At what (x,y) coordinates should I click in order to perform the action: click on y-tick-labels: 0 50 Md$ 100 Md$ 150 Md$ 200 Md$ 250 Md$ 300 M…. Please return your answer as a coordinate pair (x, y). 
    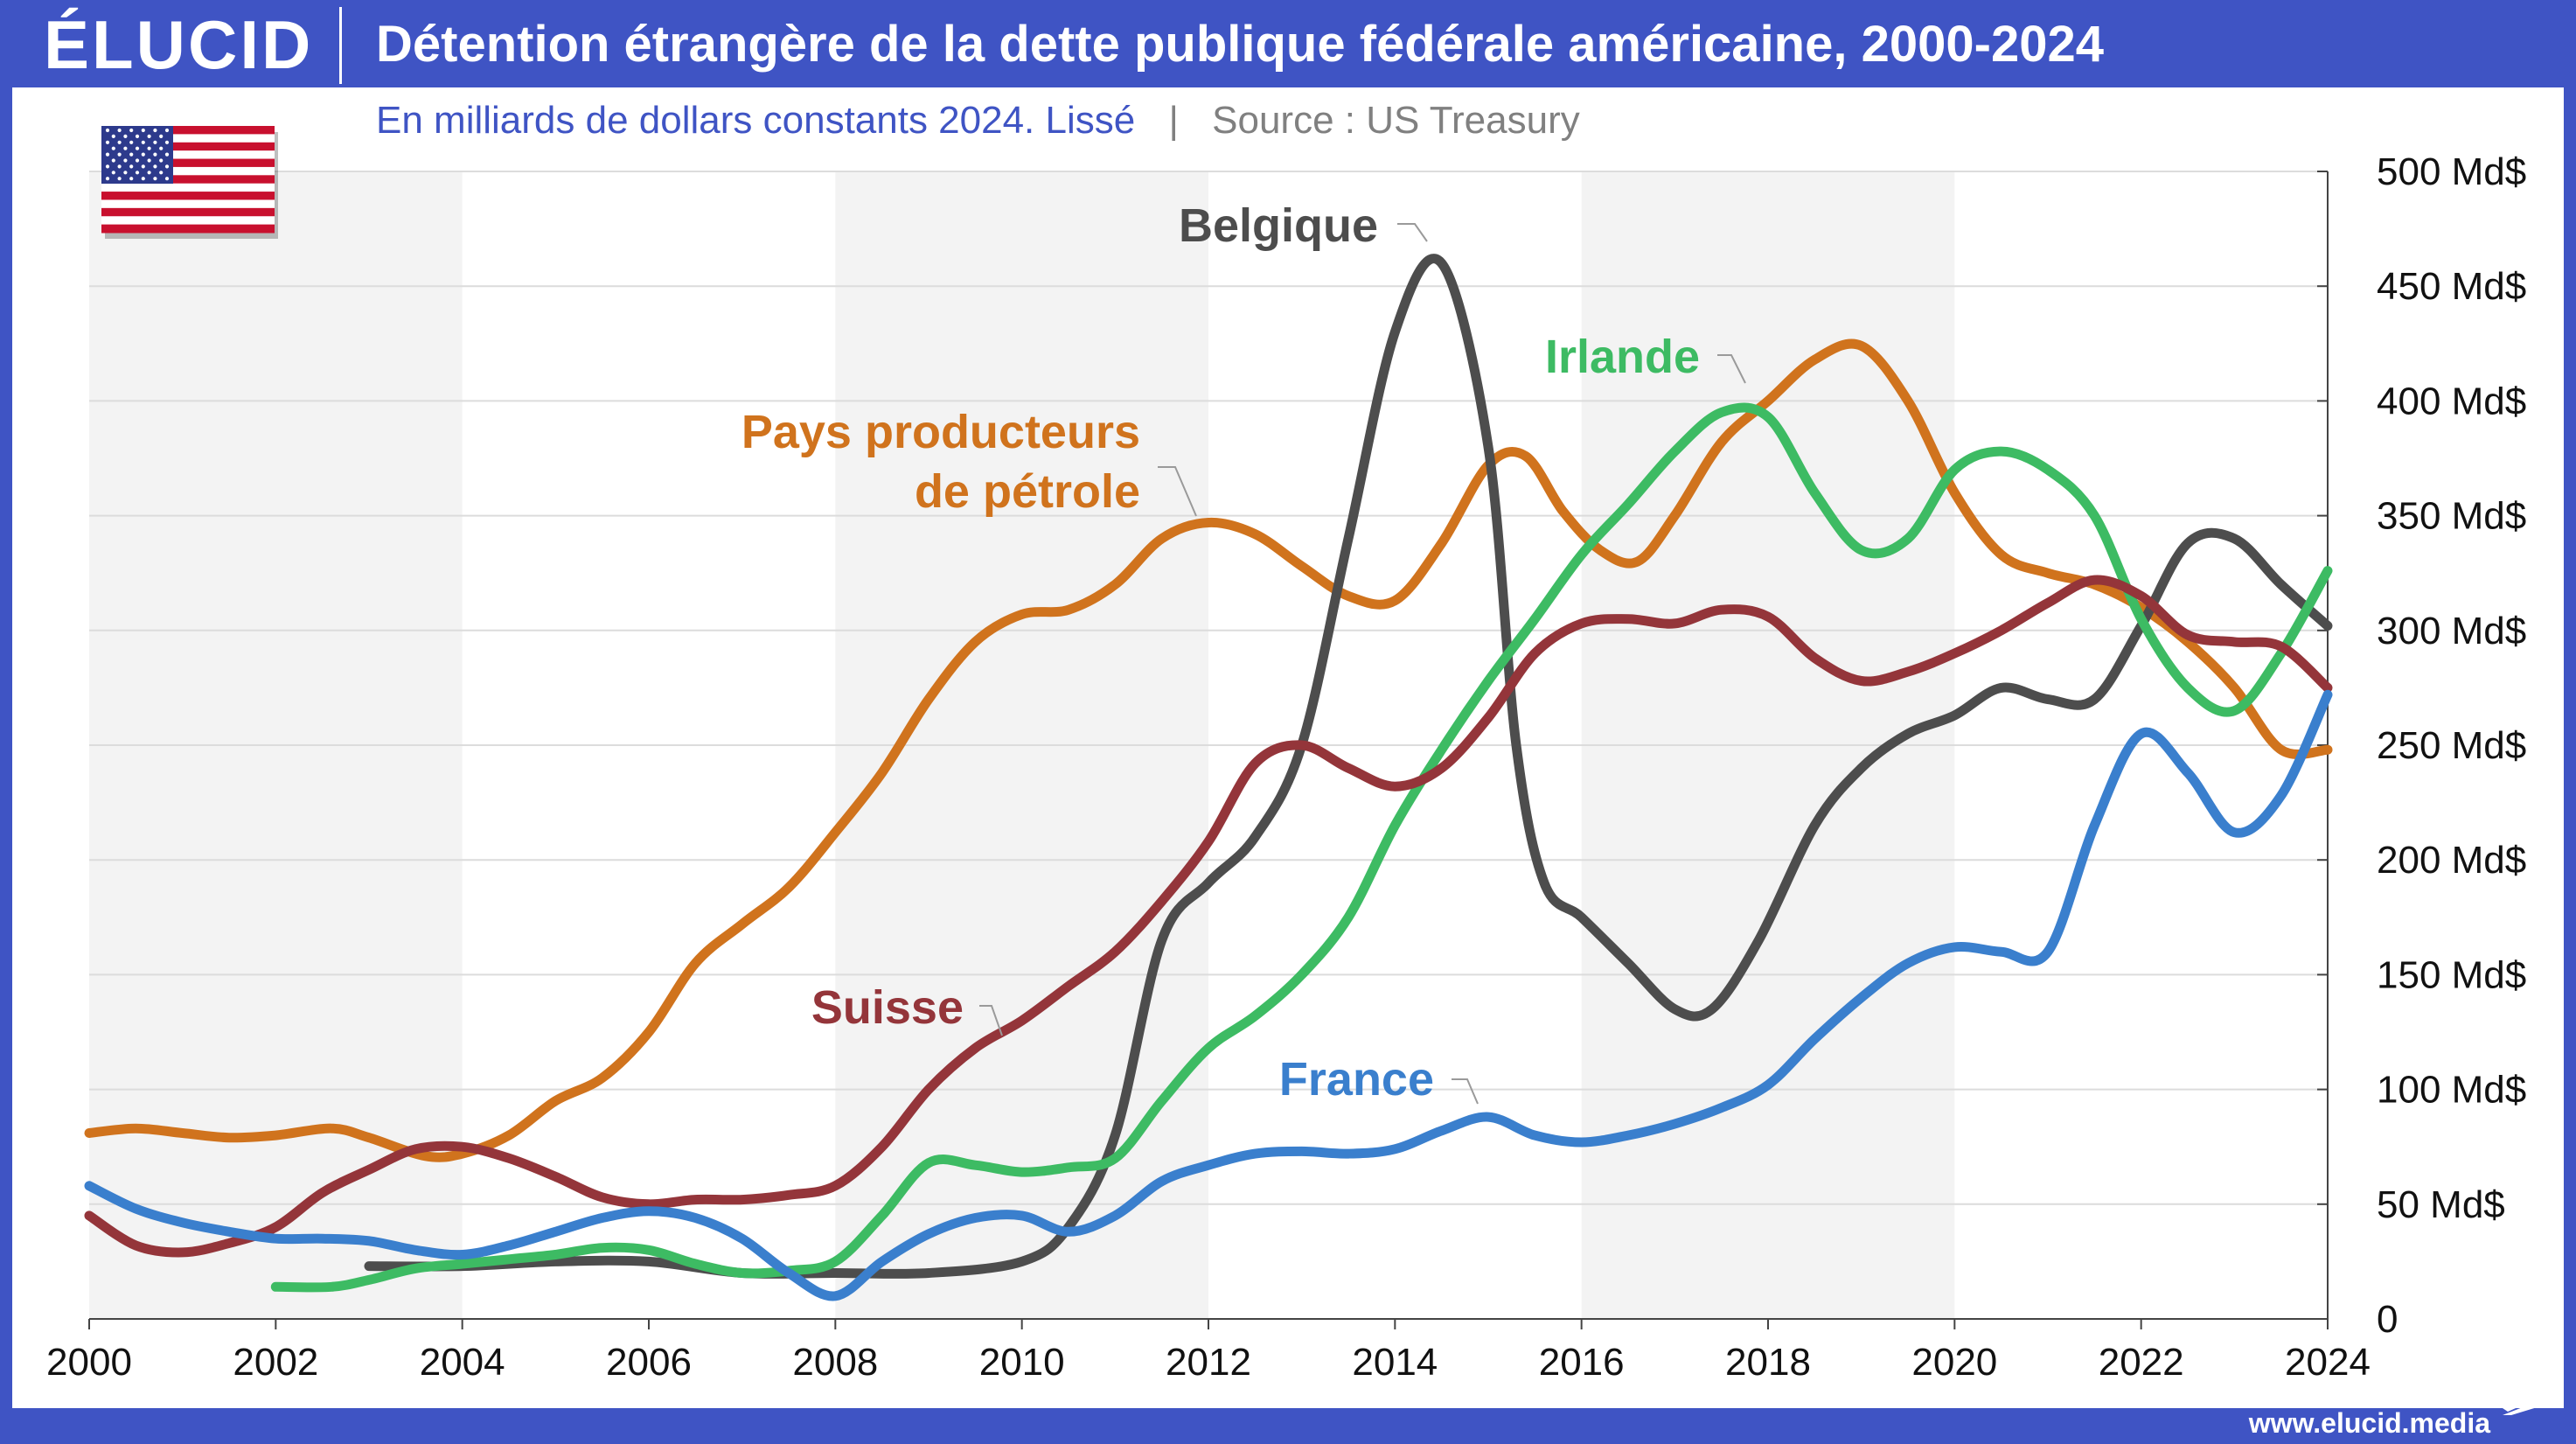
    Looking at the image, I should click on (2421, 745).